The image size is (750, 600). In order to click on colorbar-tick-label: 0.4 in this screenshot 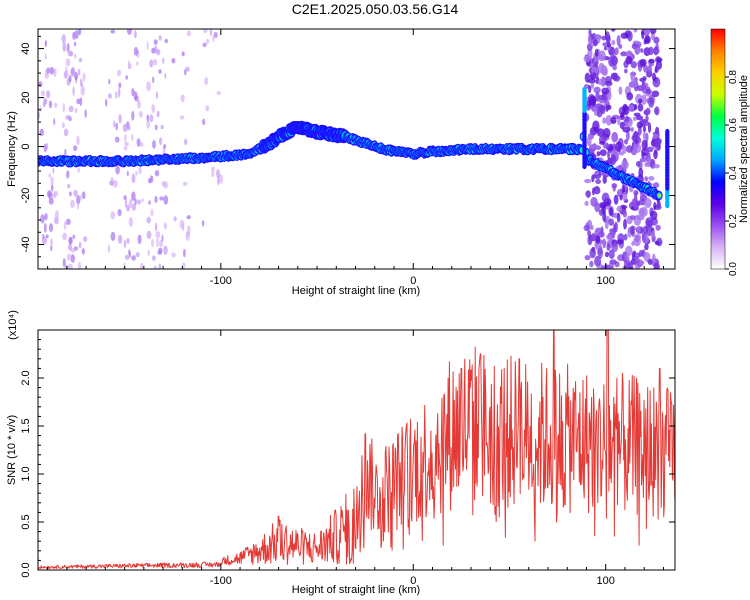, I will do `click(733, 173)`.